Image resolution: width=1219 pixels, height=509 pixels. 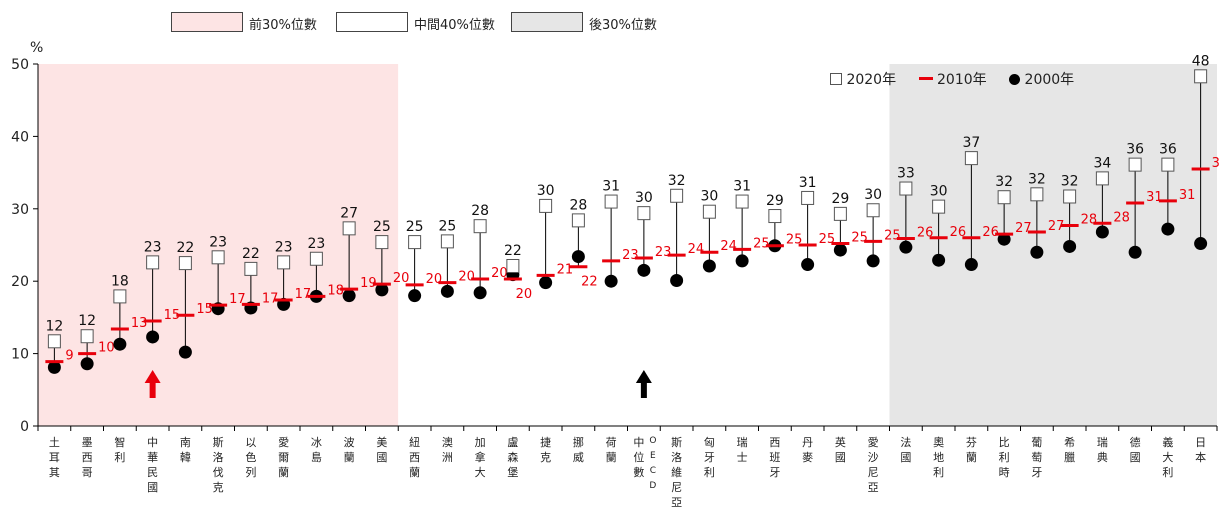 I want to click on x-tick-label: 以色列, so click(x=250, y=457).